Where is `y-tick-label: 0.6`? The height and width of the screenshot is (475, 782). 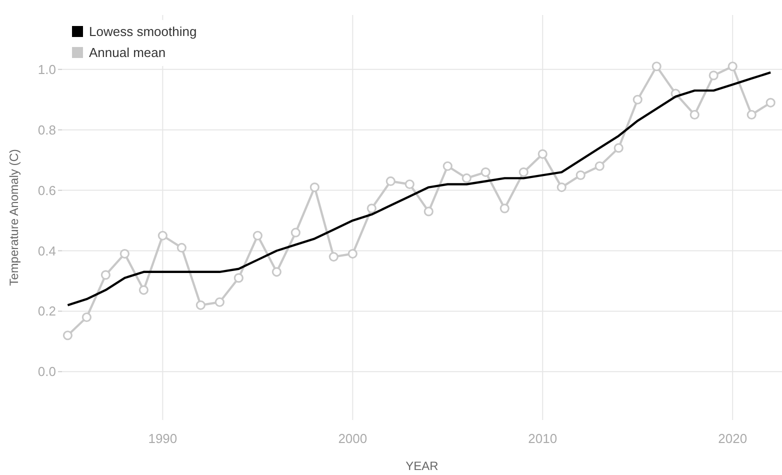 y-tick-label: 0.6 is located at coordinates (47, 190).